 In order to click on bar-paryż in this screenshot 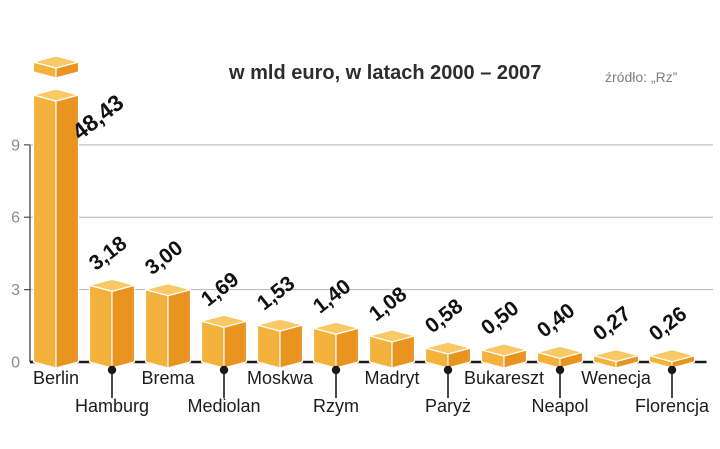, I will do `click(448, 355)`.